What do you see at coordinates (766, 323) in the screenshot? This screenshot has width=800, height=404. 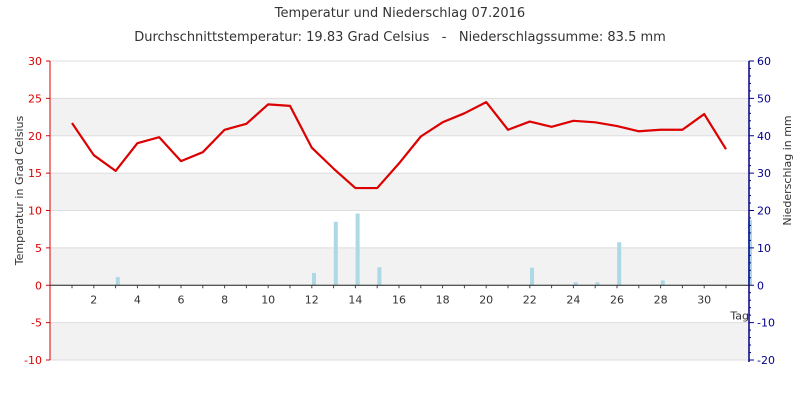 I see `right-tick-label: -10` at bounding box center [766, 323].